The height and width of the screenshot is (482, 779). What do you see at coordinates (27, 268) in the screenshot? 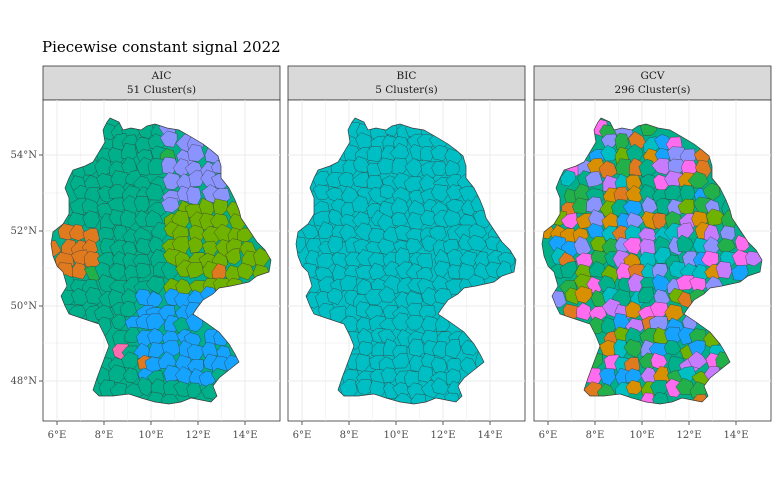
I see `y-axis: 54°N 52°N 50°N 48°N` at bounding box center [27, 268].